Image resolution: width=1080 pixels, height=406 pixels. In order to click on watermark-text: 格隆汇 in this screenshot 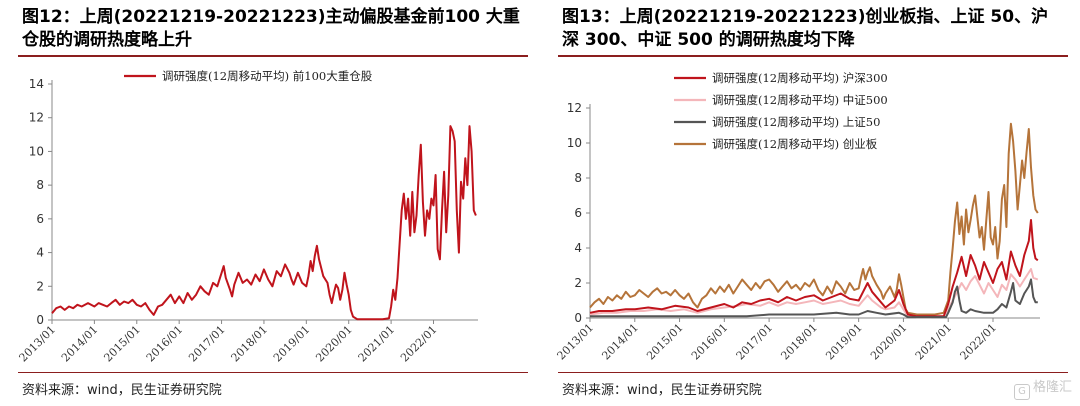, I will do `click(1052, 387)`.